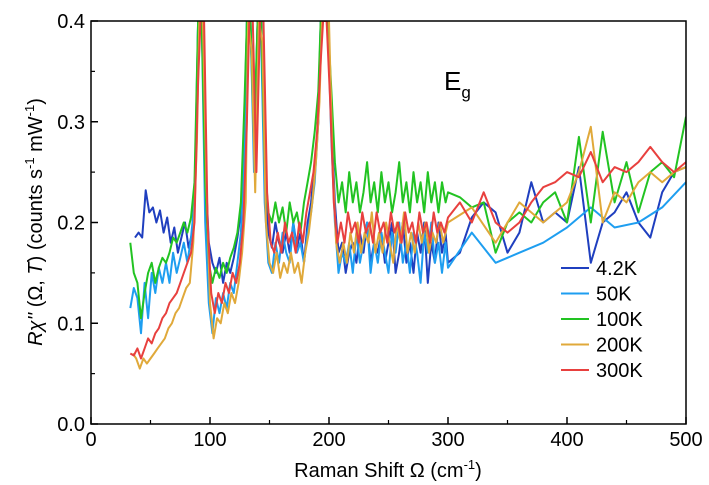  What do you see at coordinates (457, 84) in the screenshot?
I see `symmetry-annotation: Eg` at bounding box center [457, 84].